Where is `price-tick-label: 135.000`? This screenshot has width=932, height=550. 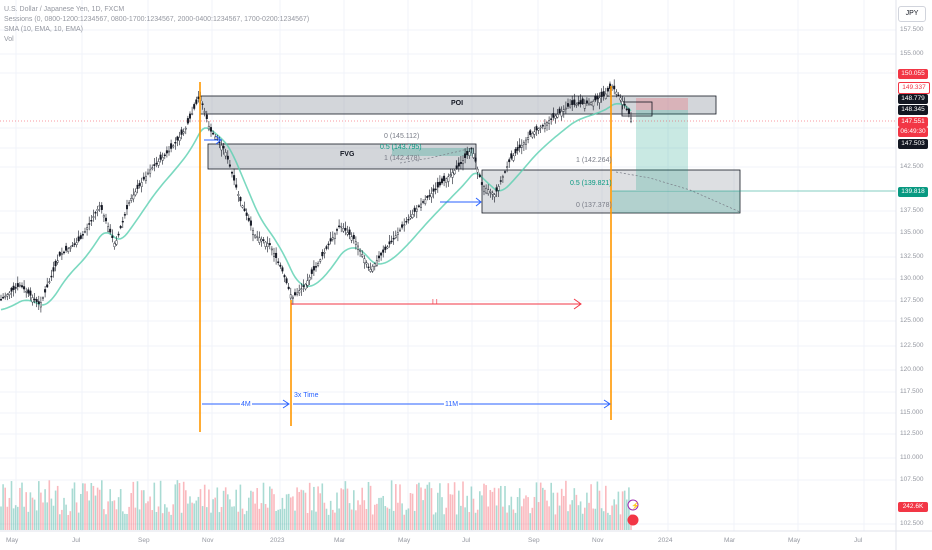 price-tick-label: 135.000 is located at coordinates (912, 232).